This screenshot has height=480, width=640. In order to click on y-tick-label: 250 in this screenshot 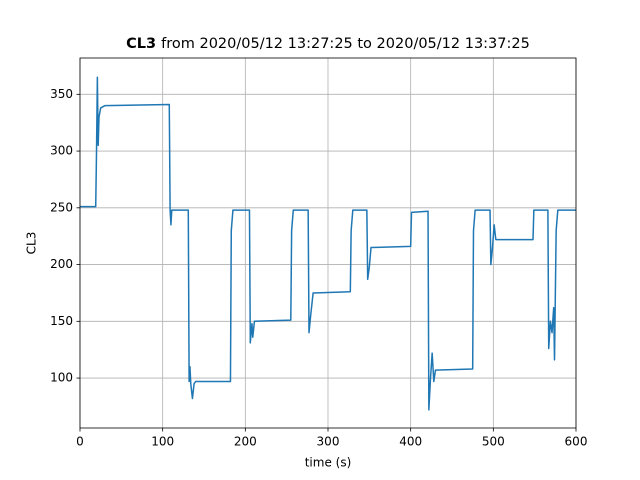, I will do `click(61, 207)`.